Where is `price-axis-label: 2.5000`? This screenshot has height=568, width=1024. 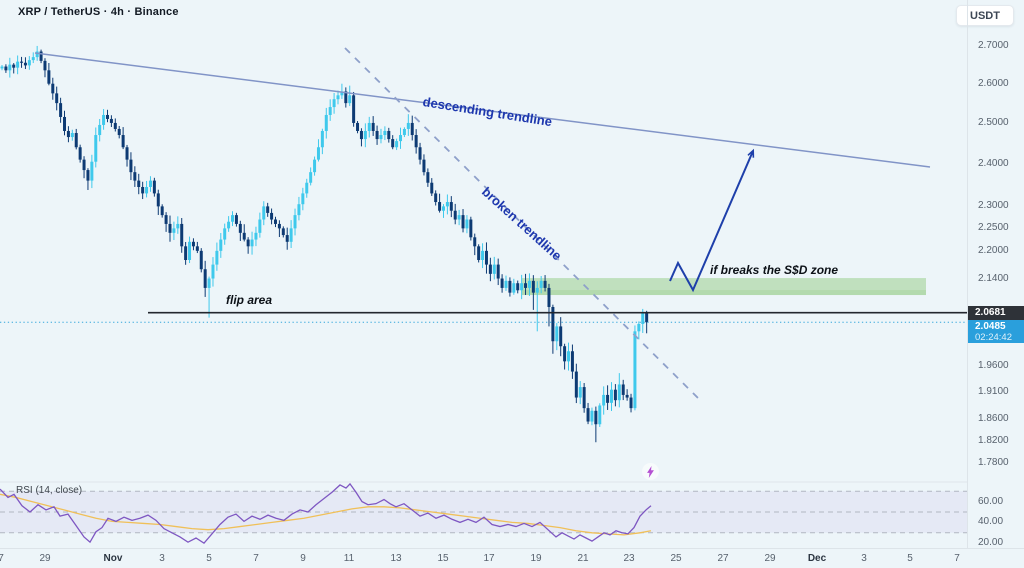 price-axis-label: 2.5000 is located at coordinates (993, 122).